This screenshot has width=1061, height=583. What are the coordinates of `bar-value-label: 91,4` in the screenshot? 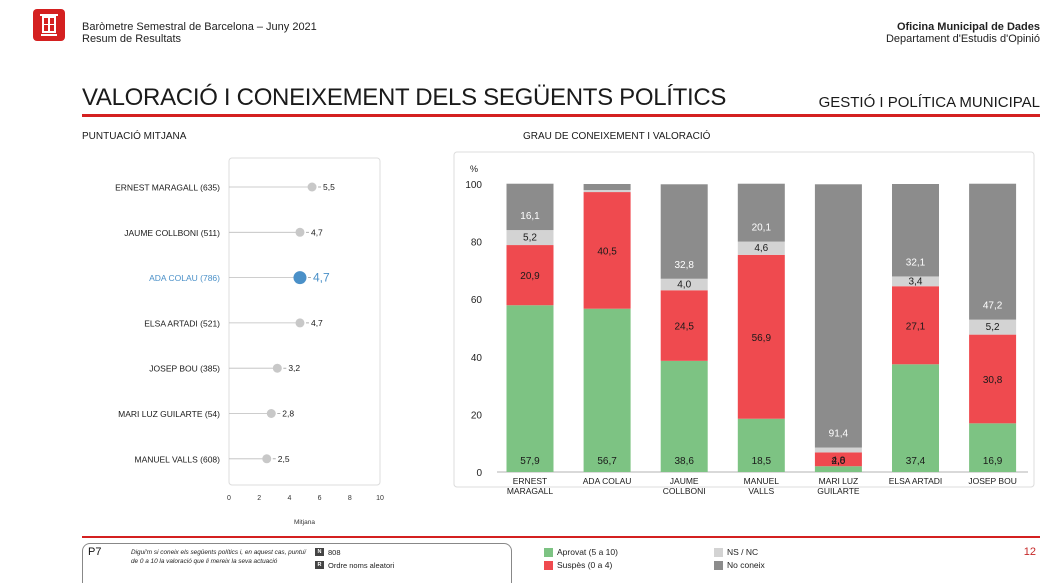 It's located at (839, 434).